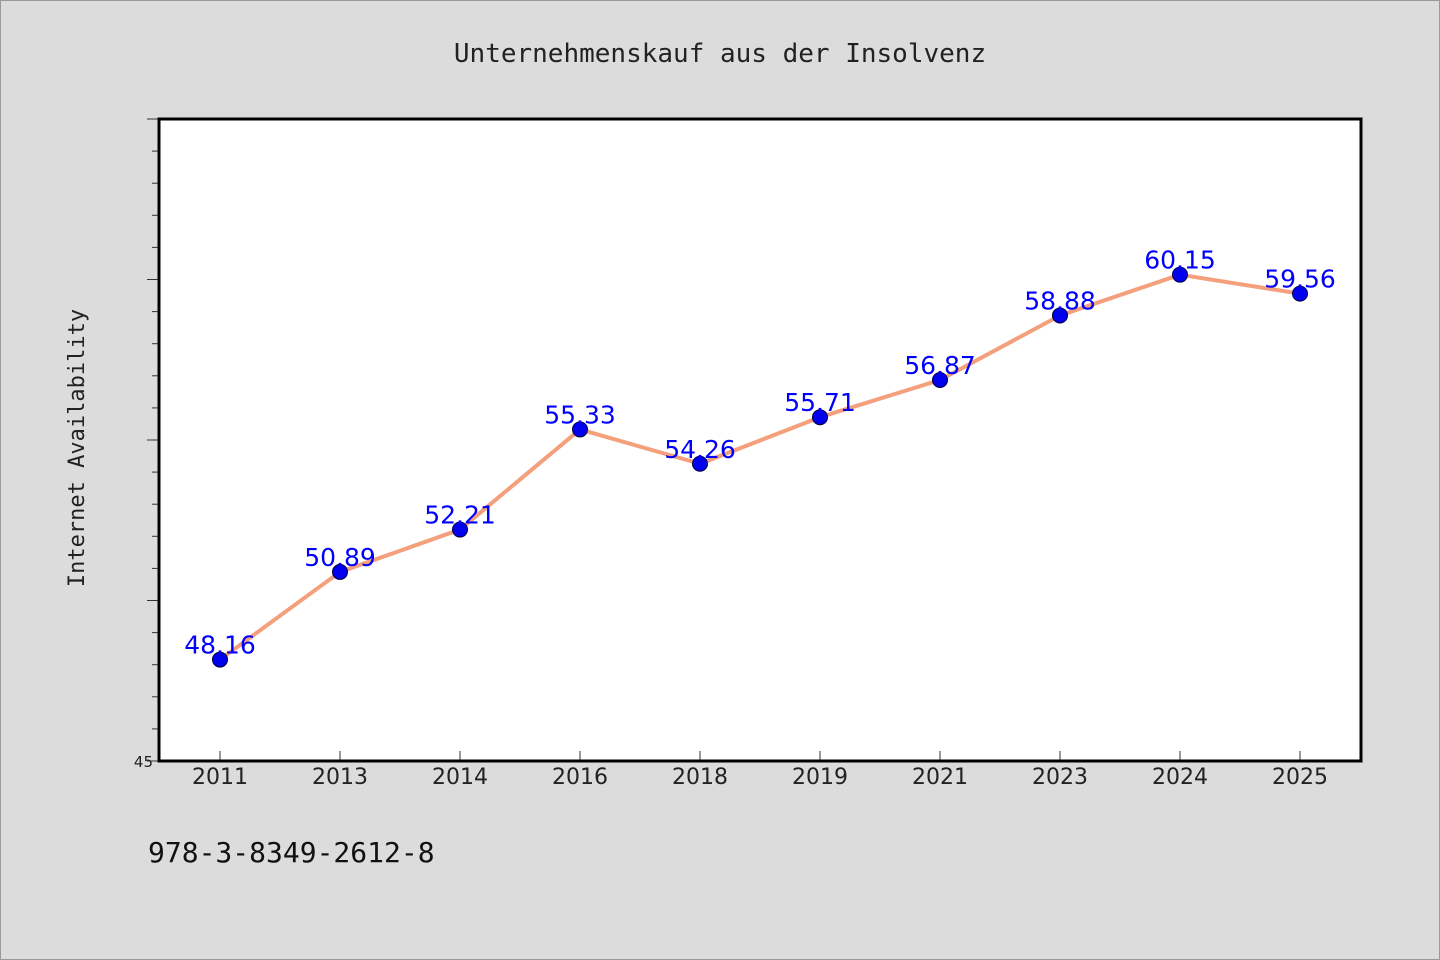  What do you see at coordinates (220, 645) in the screenshot?
I see `data-label: 48.16` at bounding box center [220, 645].